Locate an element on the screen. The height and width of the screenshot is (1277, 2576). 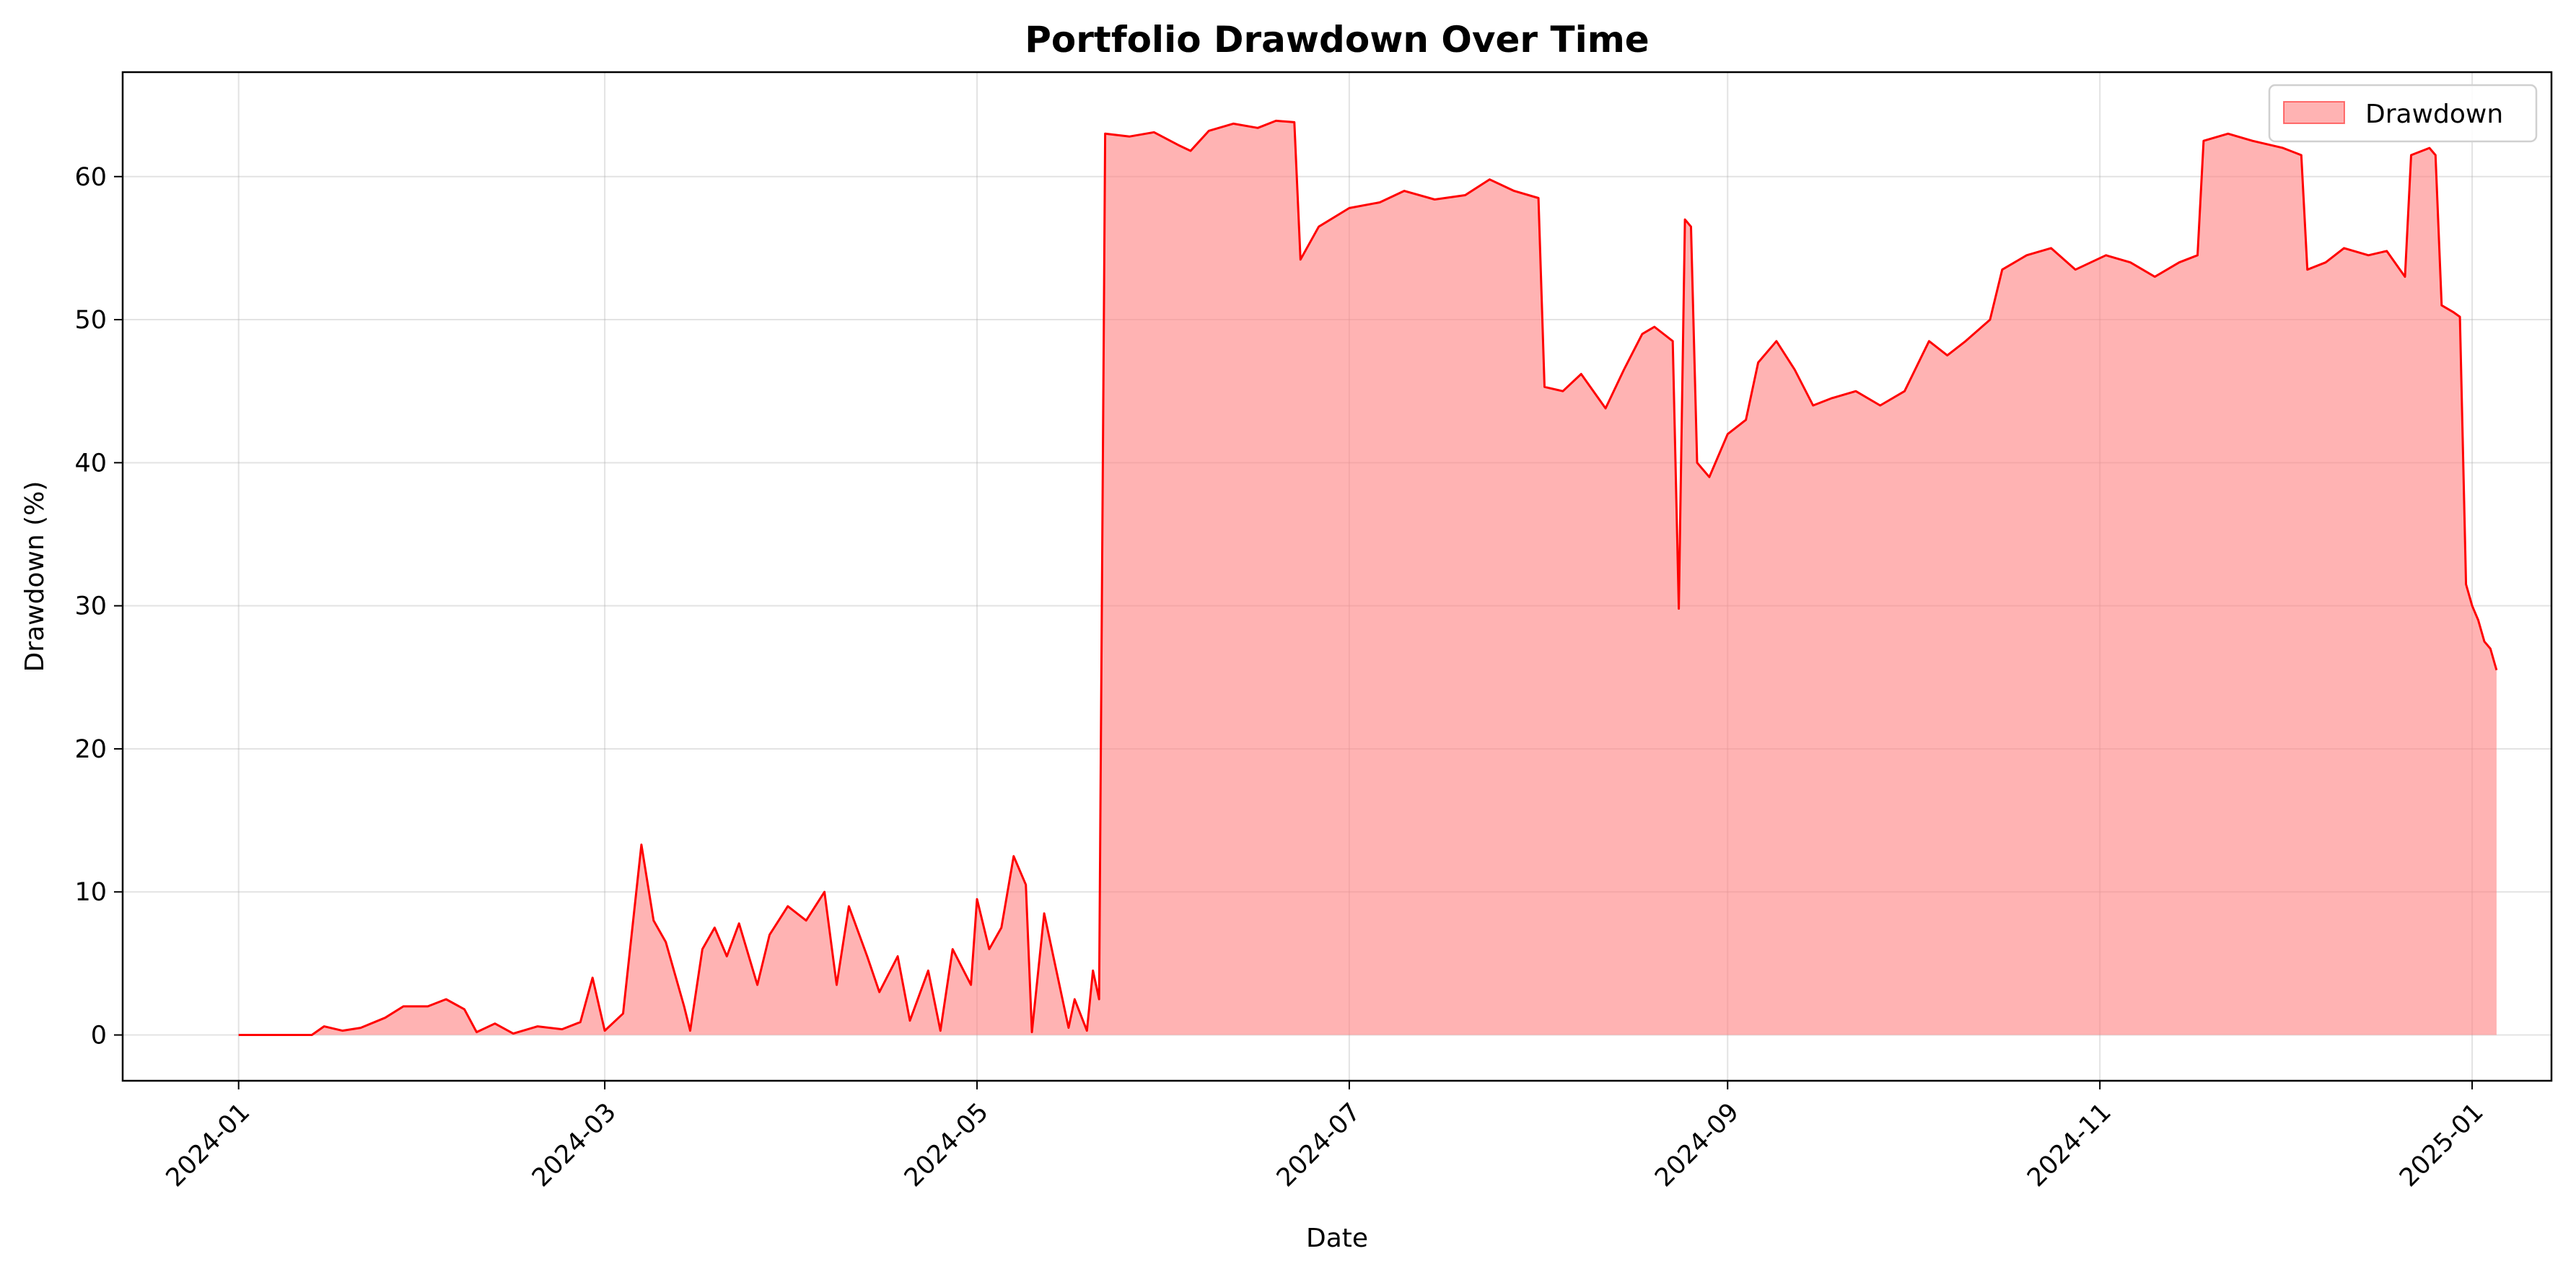
y-axis-label: Drawdown (%) is located at coordinates (35, 576).